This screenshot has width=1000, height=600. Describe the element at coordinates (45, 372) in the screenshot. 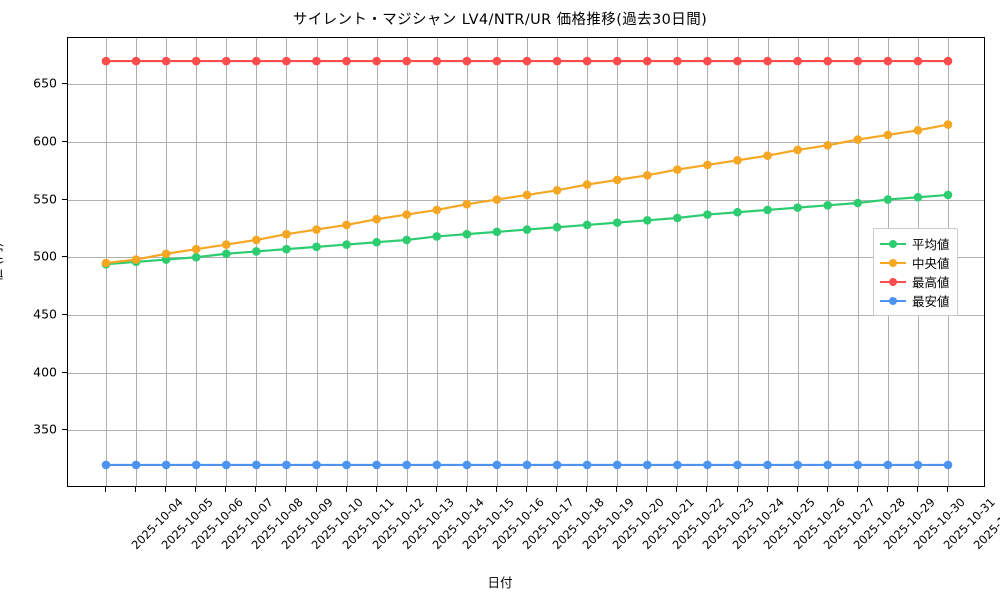

I see `y-tick-label: 400` at that location.